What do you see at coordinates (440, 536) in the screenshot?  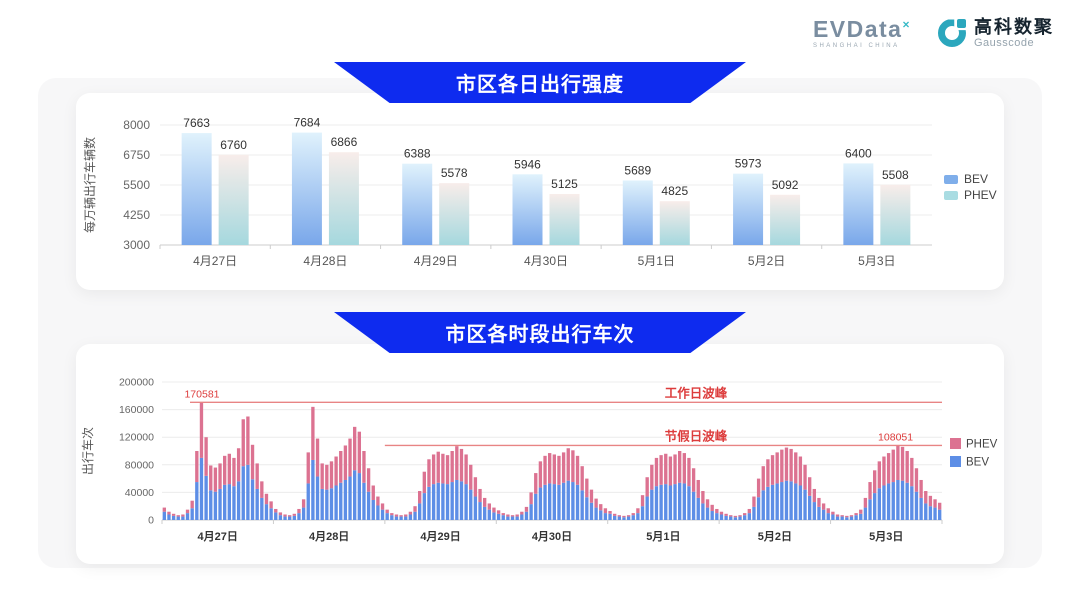 I see `x-tick-label: 4月29日` at bounding box center [440, 536].